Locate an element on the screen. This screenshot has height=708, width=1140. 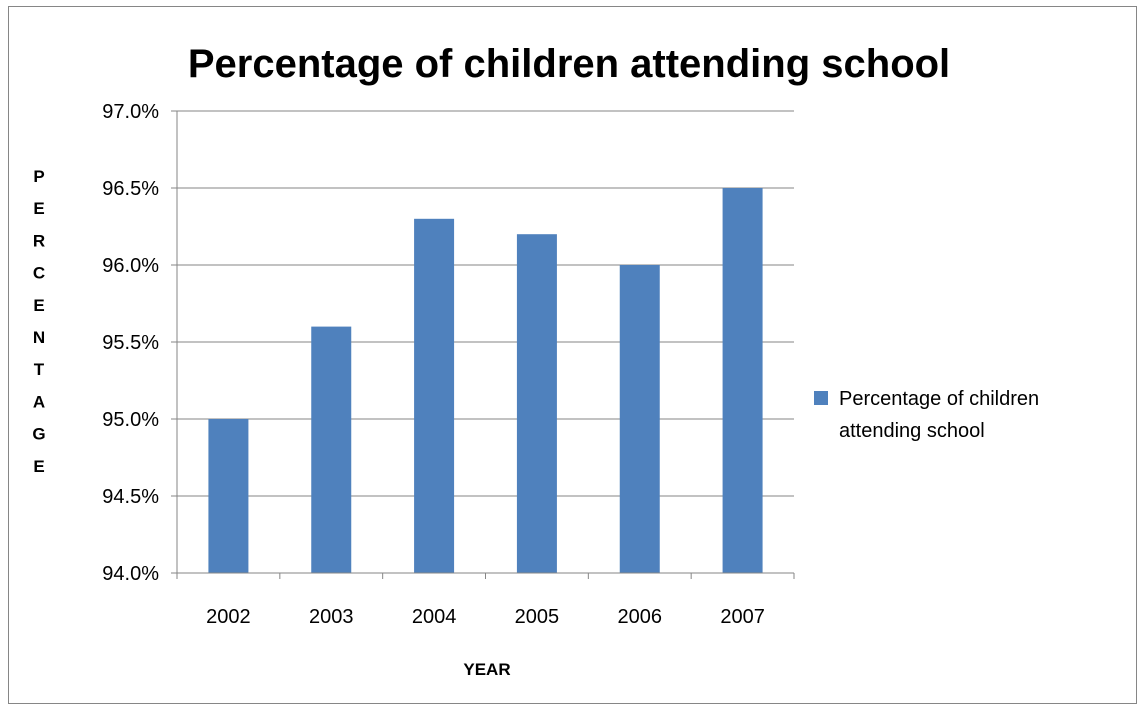
y-tick-label: 97.0% is located at coordinates (130, 112).